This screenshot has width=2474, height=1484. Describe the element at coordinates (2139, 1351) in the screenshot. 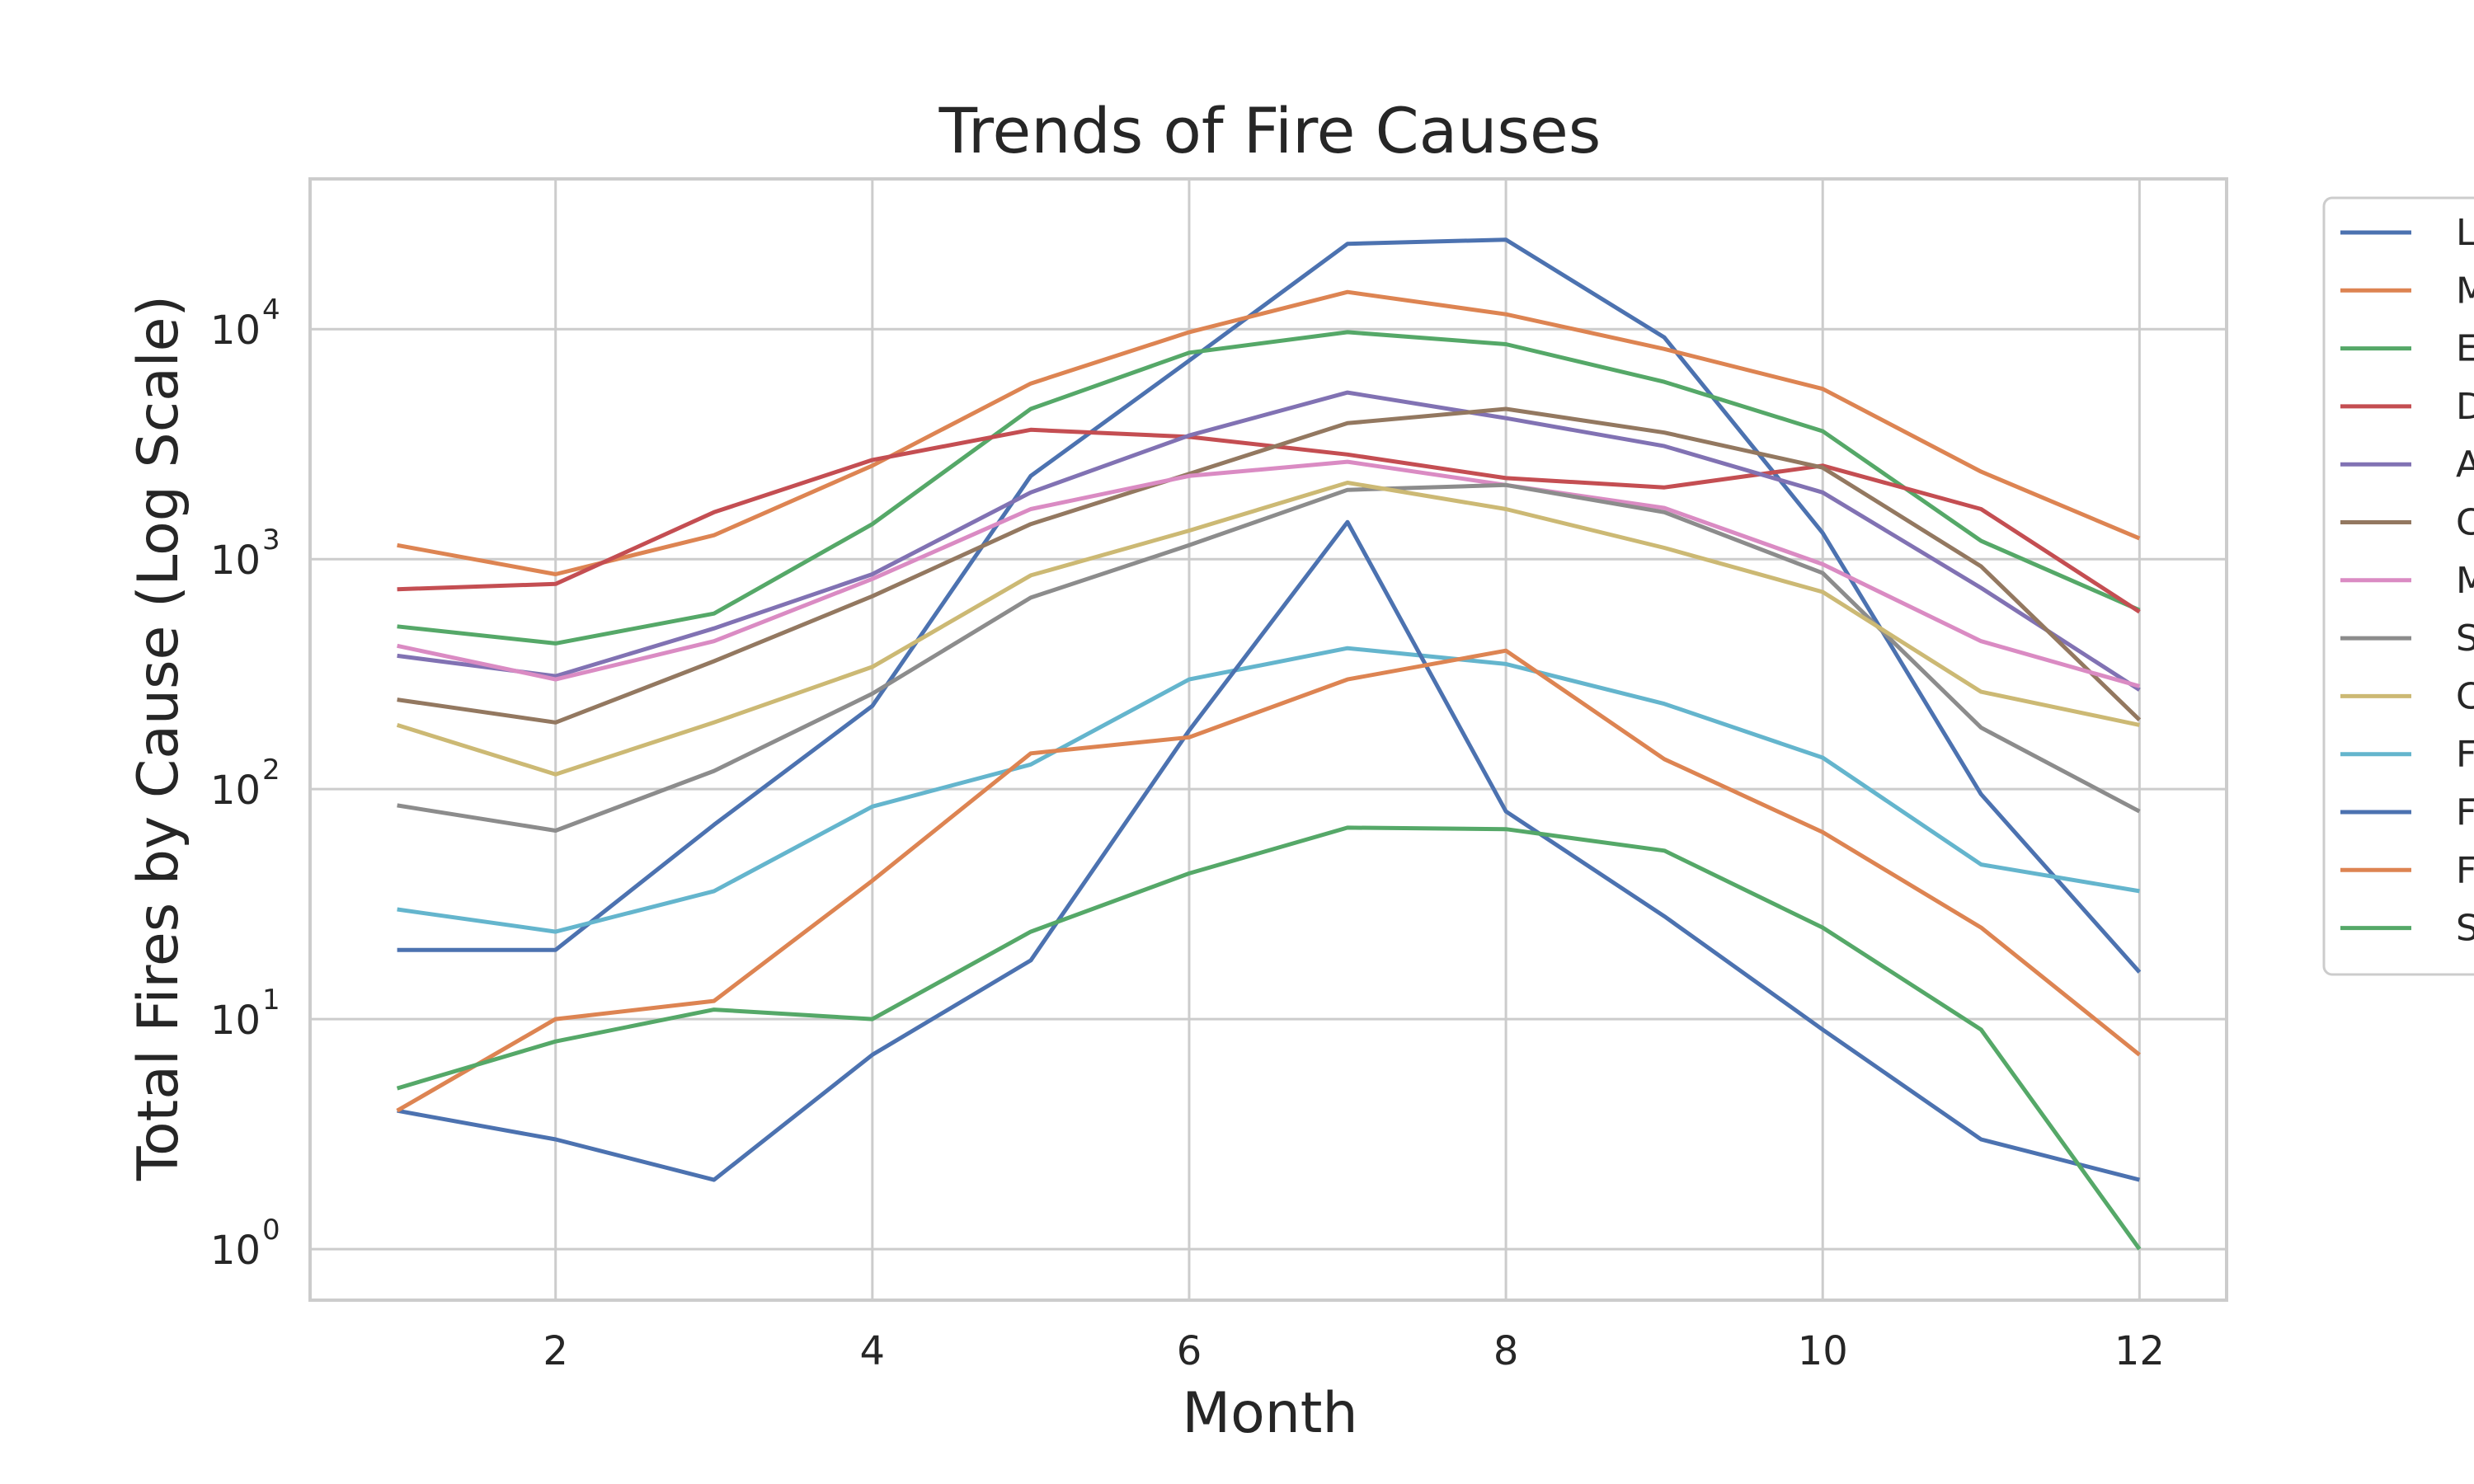

I see `x-tick-label: 12` at that location.